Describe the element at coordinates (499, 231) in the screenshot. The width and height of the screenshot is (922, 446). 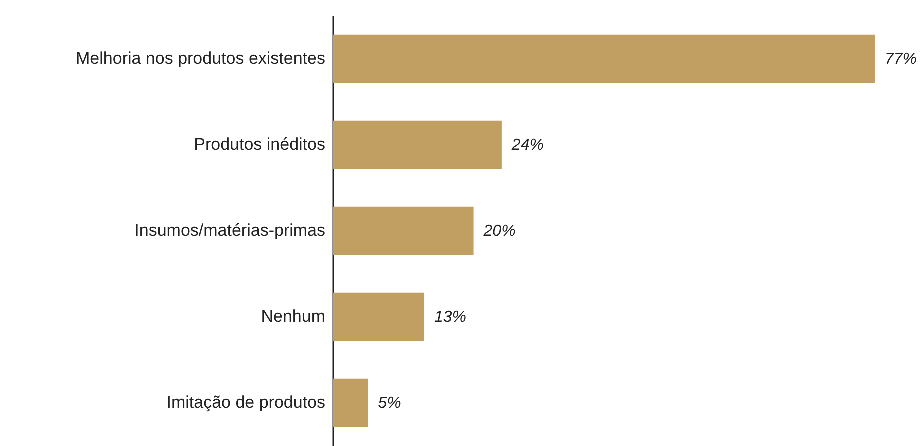
I see `data-label: 20%` at that location.